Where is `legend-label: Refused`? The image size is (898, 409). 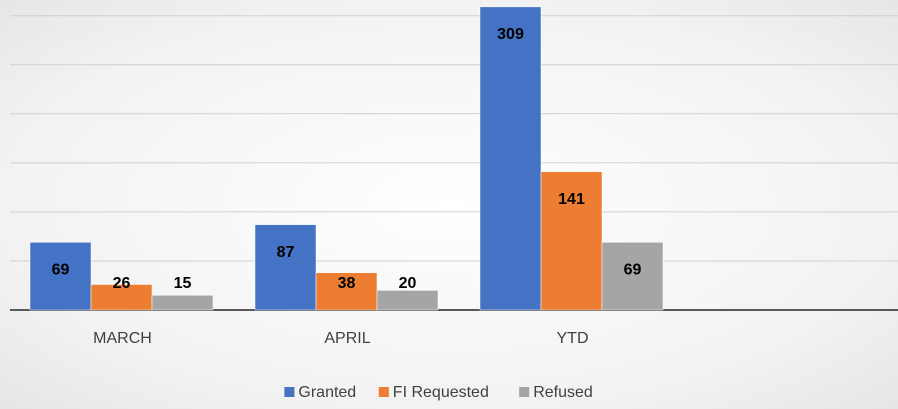
legend-label: Refused is located at coordinates (563, 392).